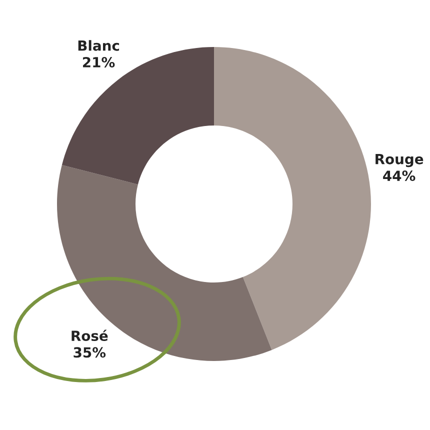 The width and height of the screenshot is (430, 430). Describe the element at coordinates (99, 62) in the screenshot. I see `data-label: 21%` at that location.